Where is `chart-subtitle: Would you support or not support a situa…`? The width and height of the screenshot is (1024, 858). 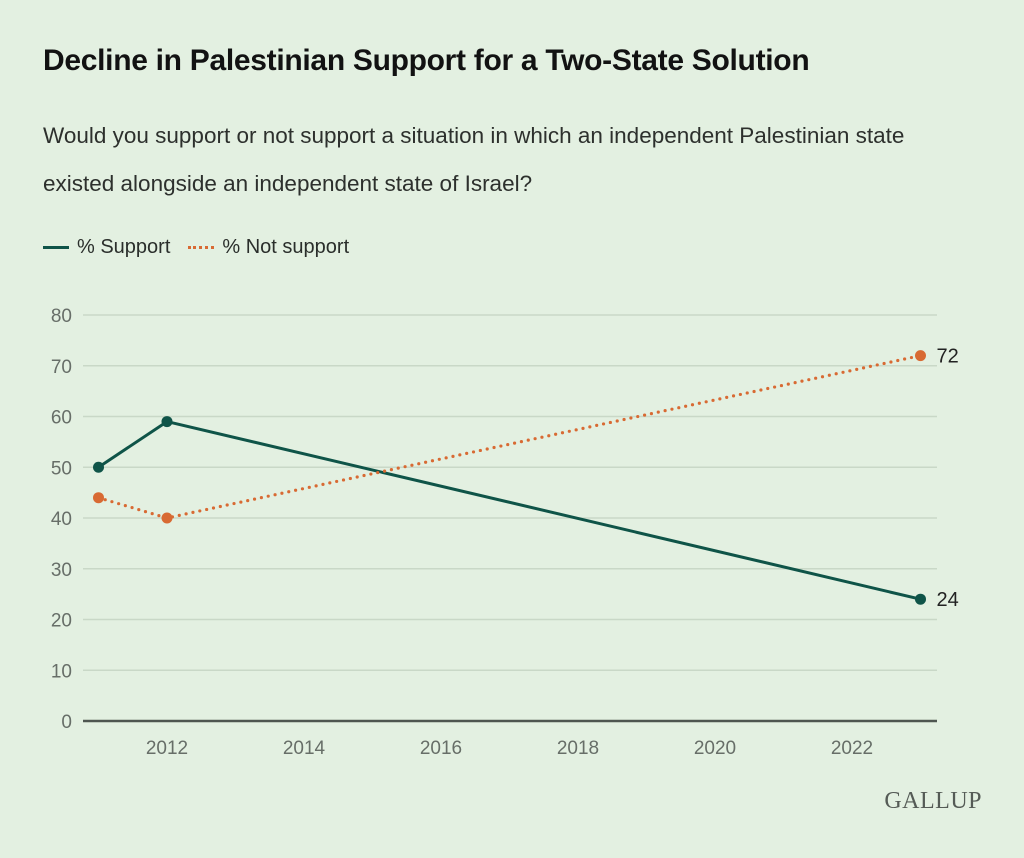
chart-subtitle: Would you support or not support a situa… is located at coordinates (474, 159).